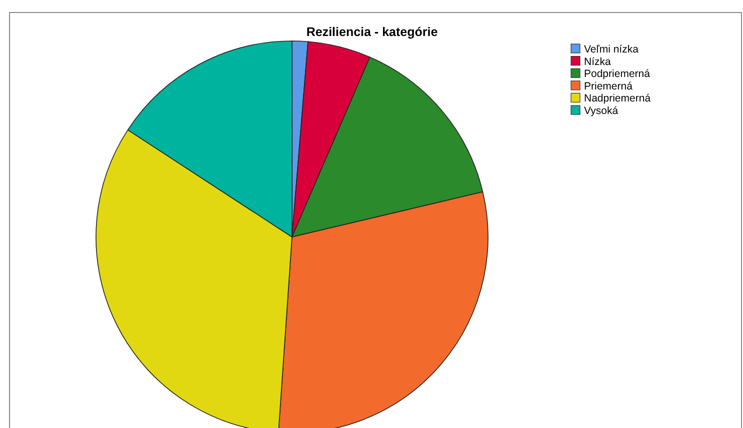  Describe the element at coordinates (611, 50) in the screenshot. I see `legend-label: Veľmi nízka` at that location.